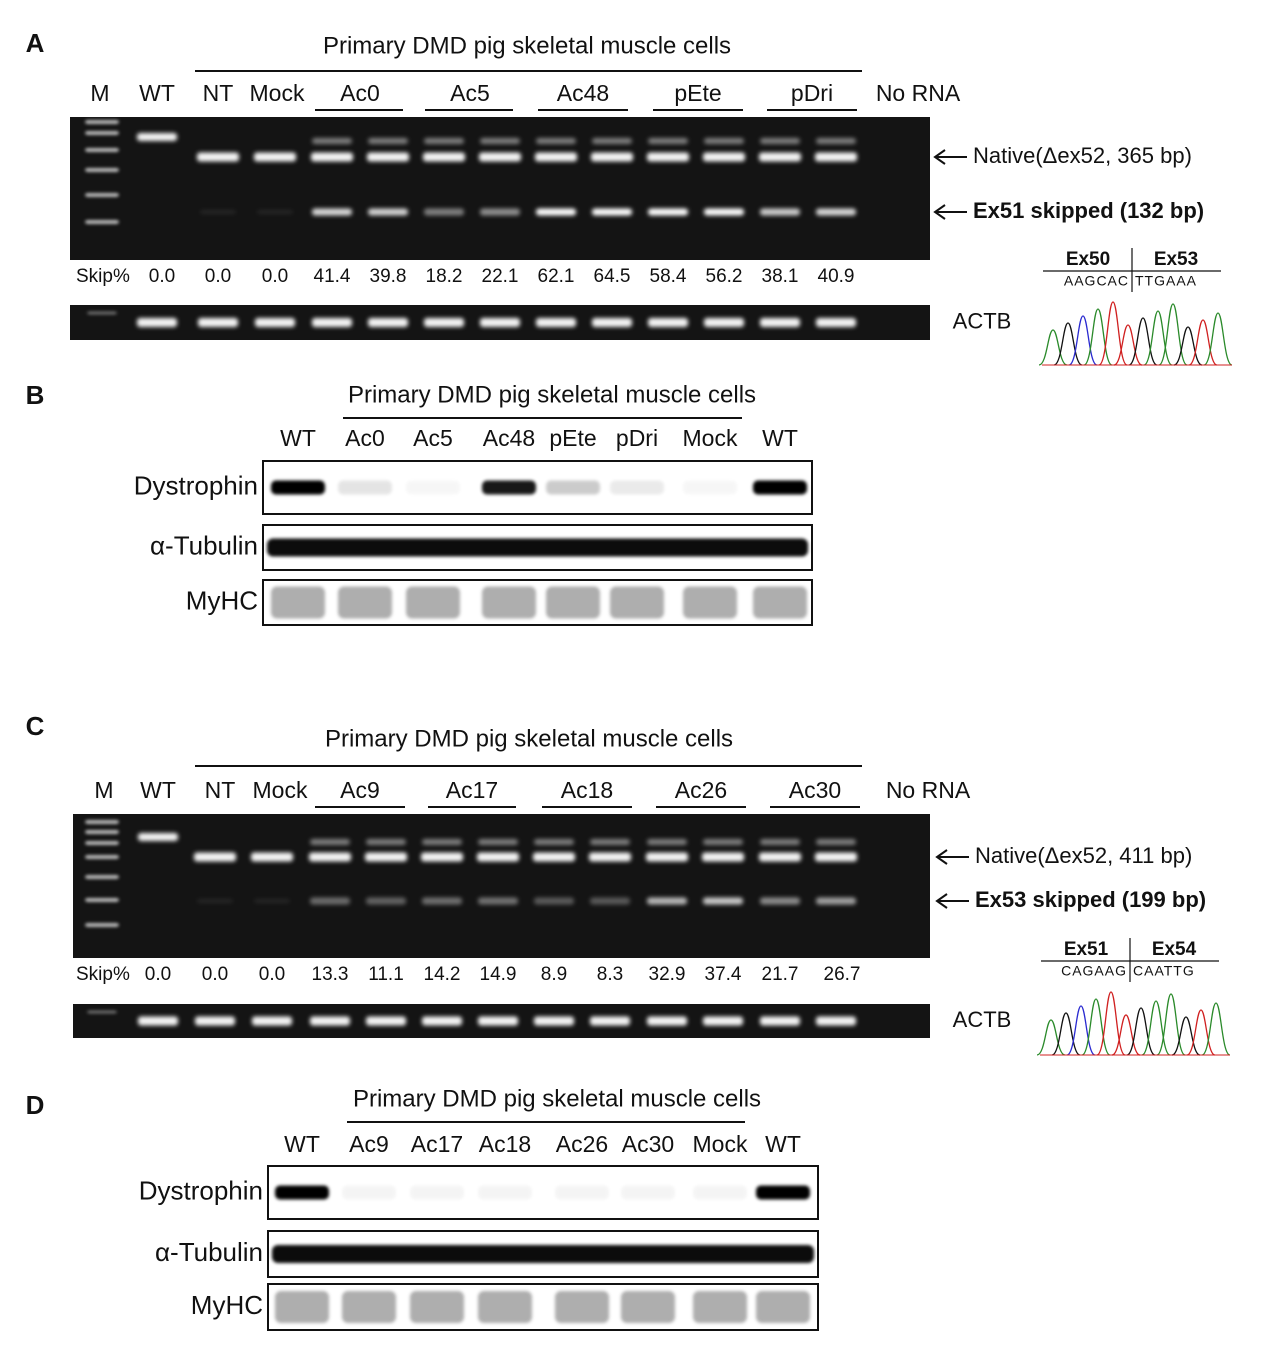 The width and height of the screenshot is (1277, 1352). Describe the element at coordinates (470, 93) in the screenshot. I see `lane-label: Ac5` at that location.